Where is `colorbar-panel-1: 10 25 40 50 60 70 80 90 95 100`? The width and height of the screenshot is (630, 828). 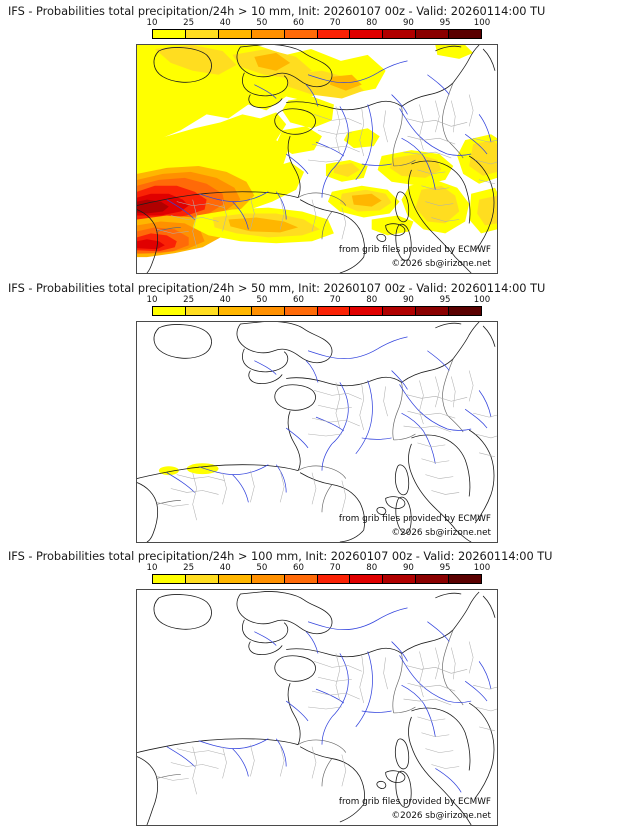 colorbar-panel-1: 10 25 40 50 60 70 80 90 95 100 is located at coordinates (319, 29).